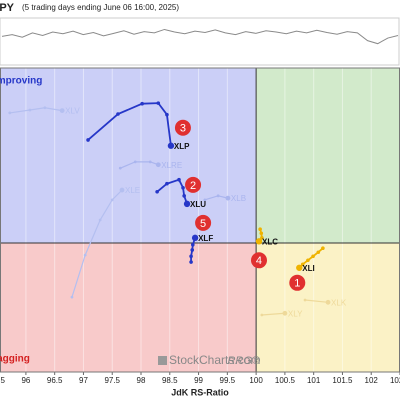  I want to click on watermark-mark: RRG®, so click(243, 361).